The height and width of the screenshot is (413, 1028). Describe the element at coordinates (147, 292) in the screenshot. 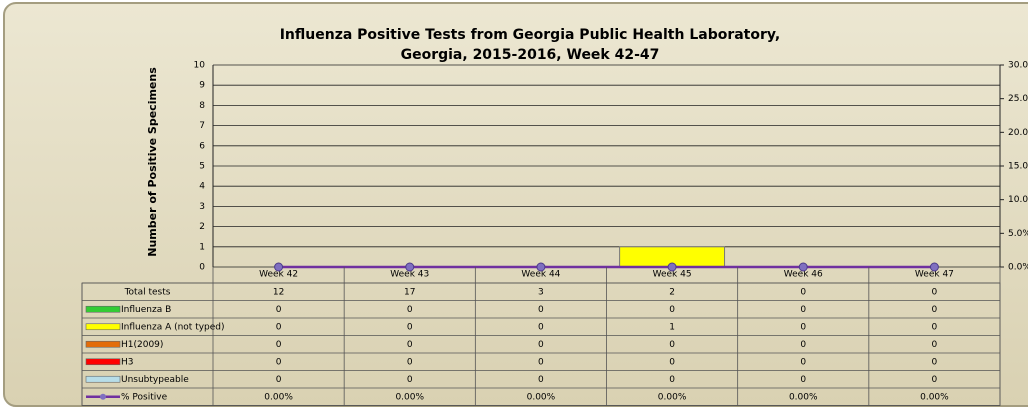

I see `table-row-label: Total tests` at that location.